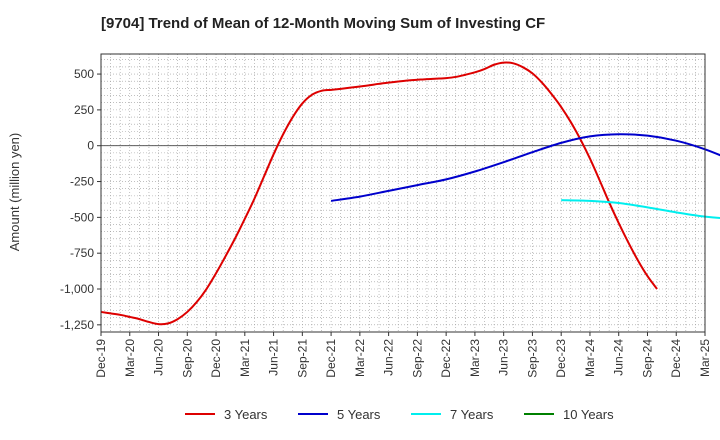  What do you see at coordinates (676, 358) in the screenshot?
I see `x-tick-label: Dec-24` at bounding box center [676, 358].